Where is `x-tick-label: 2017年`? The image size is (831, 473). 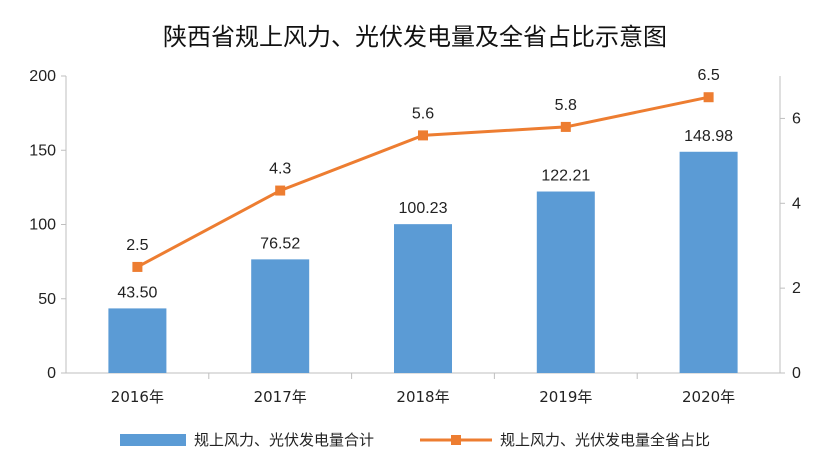 x-tick-label: 2017年 is located at coordinates (280, 397).